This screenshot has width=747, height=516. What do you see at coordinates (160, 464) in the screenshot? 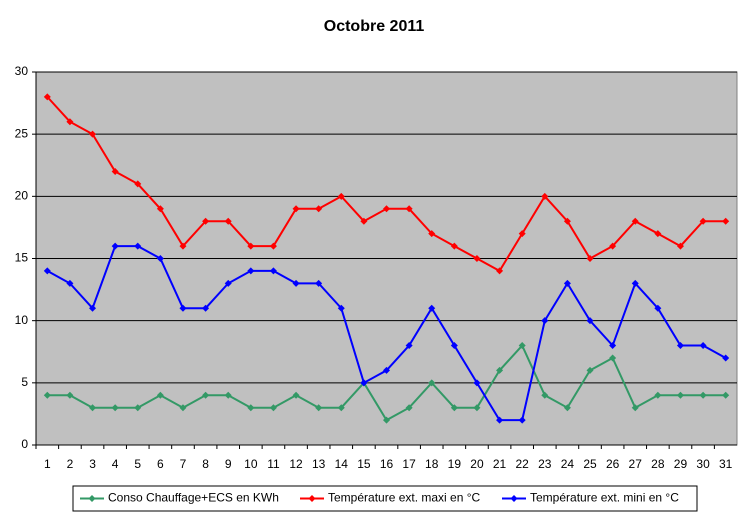
I see `x-tick-label: 6` at bounding box center [160, 464].